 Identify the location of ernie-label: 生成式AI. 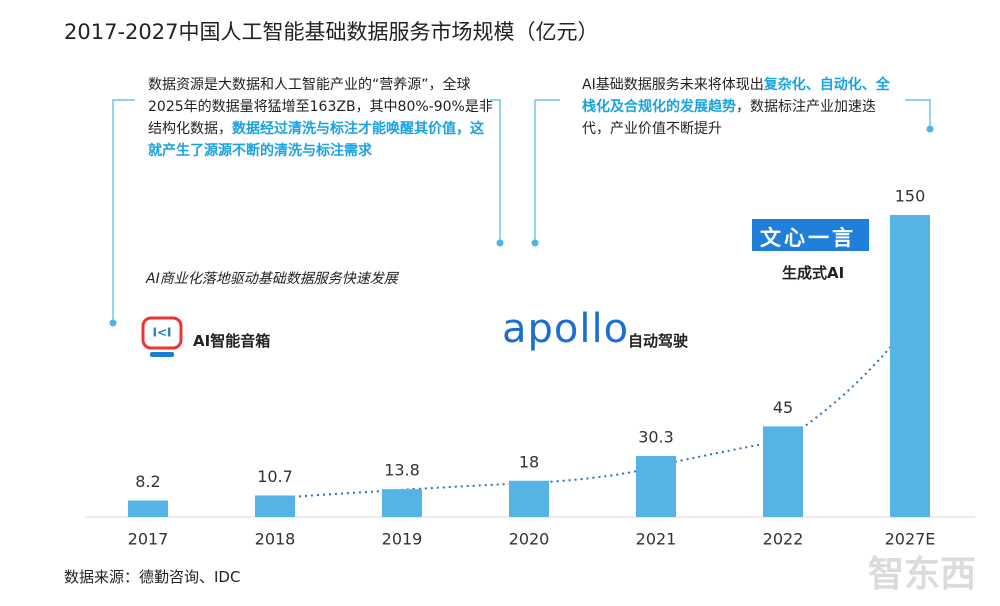
(813, 273).